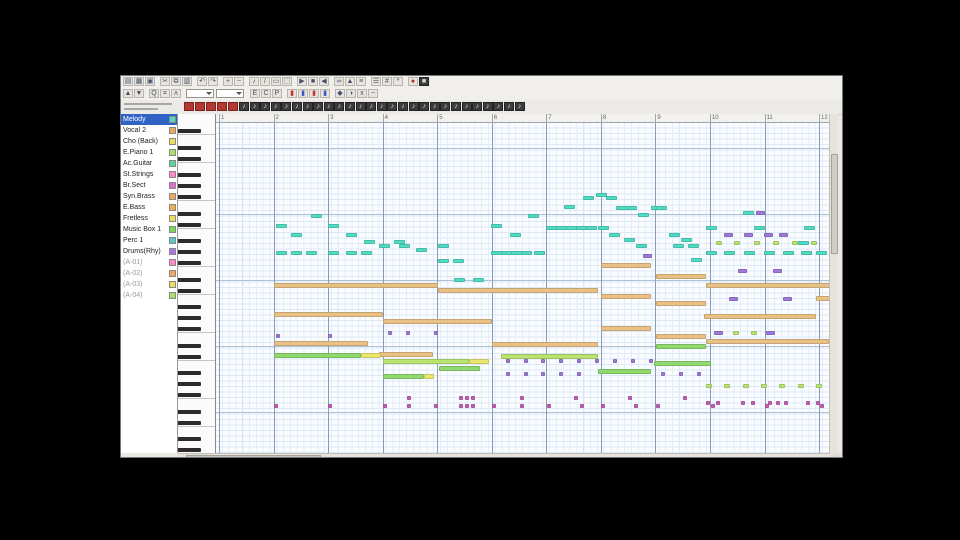  What do you see at coordinates (681, 346) in the screenshot?
I see `midi-note-green_bar` at bounding box center [681, 346].